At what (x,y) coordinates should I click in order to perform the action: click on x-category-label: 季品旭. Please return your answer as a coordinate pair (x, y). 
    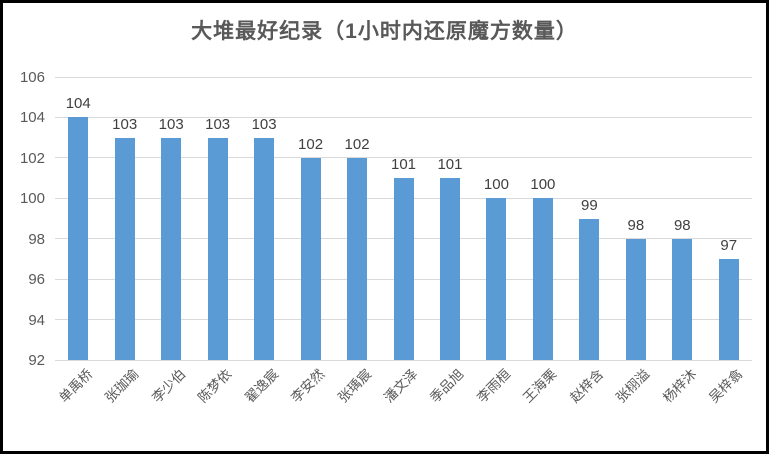
    Looking at the image, I should click on (447, 386).